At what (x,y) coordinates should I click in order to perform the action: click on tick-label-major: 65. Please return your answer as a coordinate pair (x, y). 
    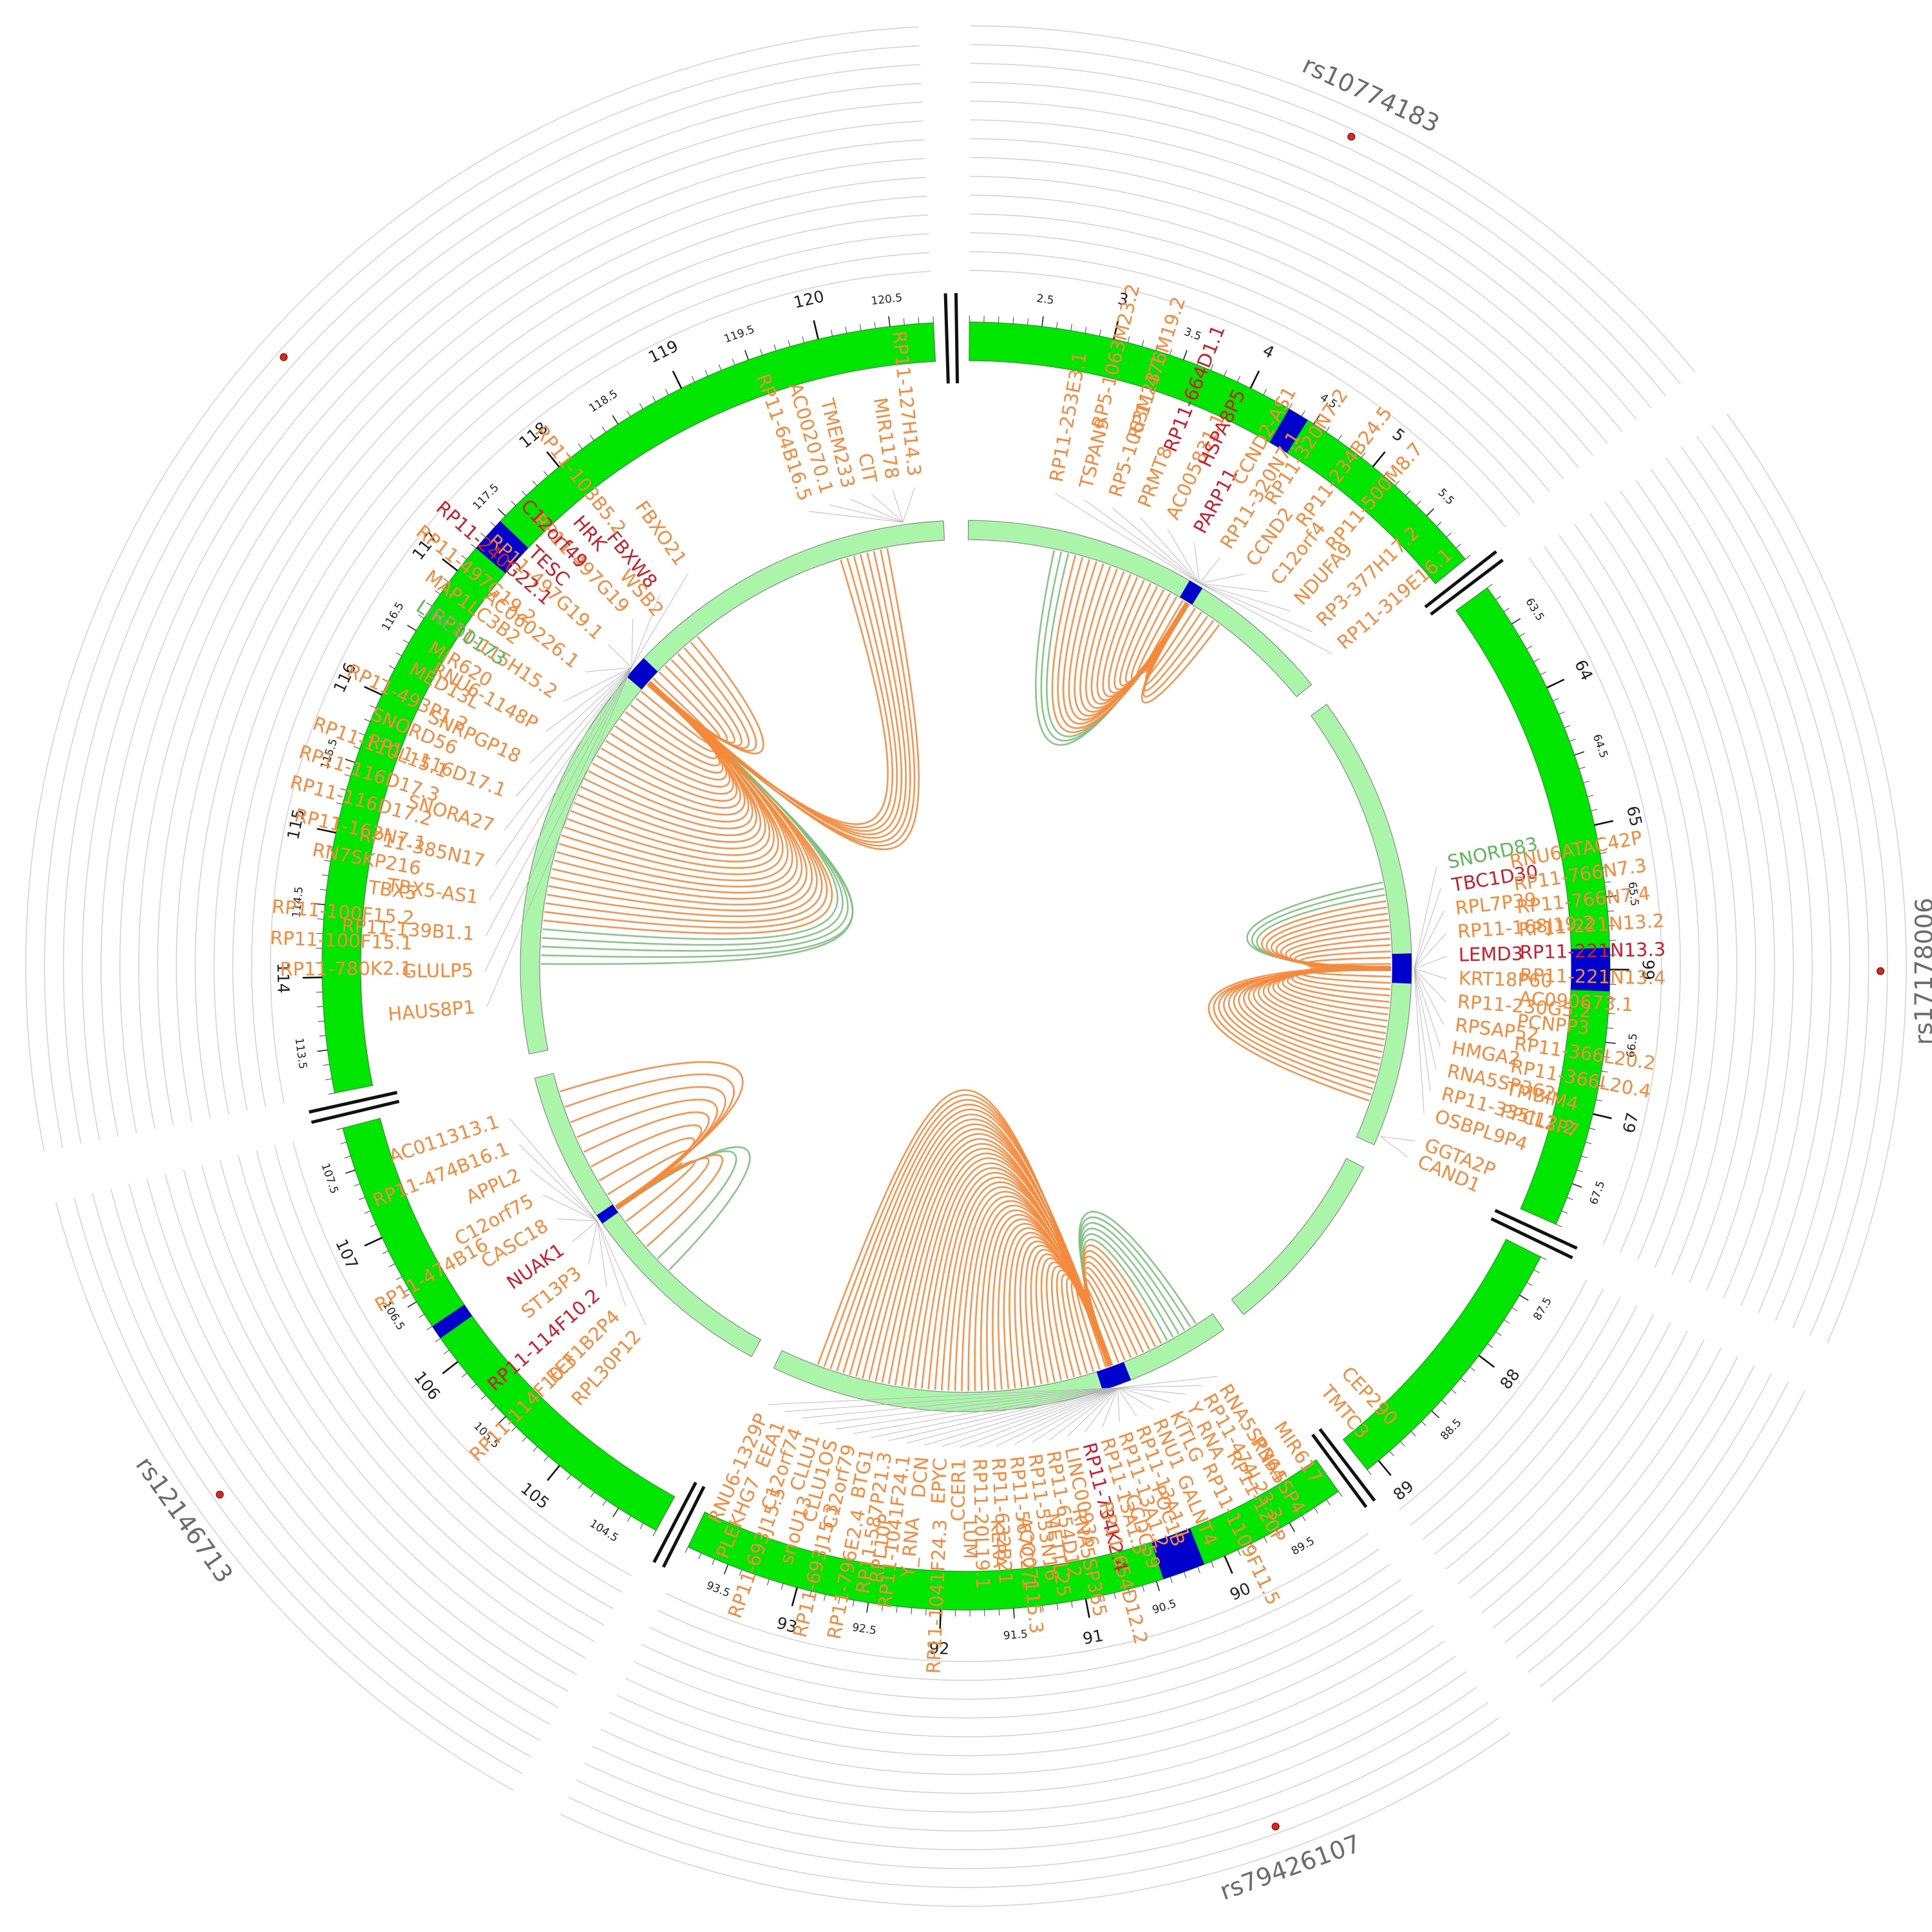
    Looking at the image, I should click on (1634, 816).